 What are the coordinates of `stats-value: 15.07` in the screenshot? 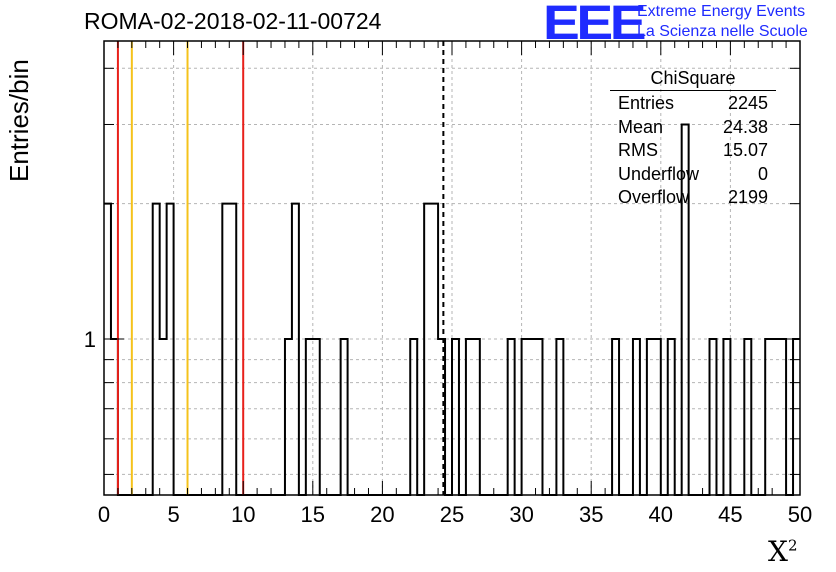 It's located at (745, 150).